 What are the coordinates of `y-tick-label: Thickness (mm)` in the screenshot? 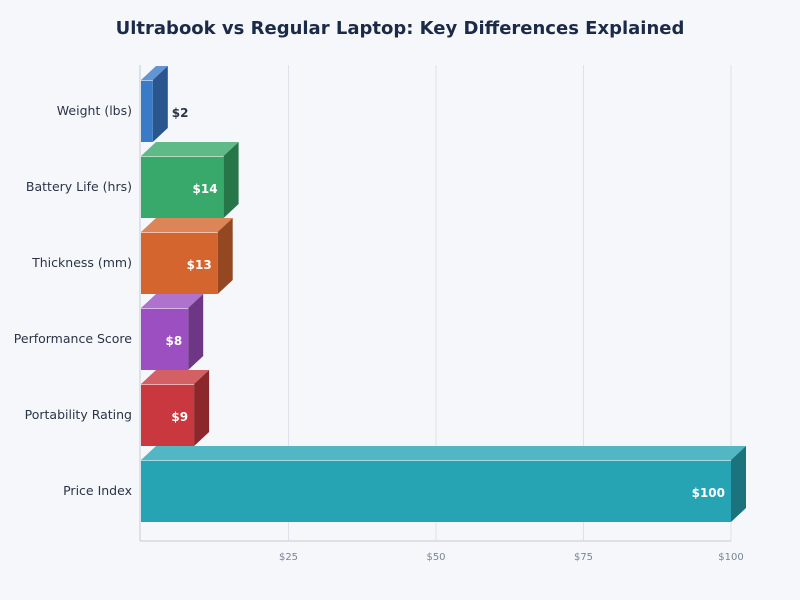 It's located at (81, 262).